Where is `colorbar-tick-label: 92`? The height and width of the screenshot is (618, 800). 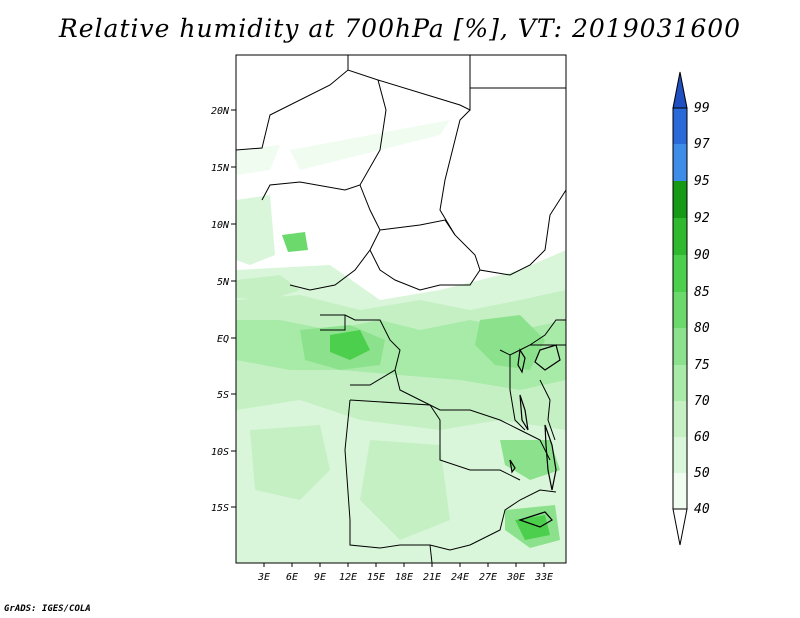 colorbar-tick-label: 92 is located at coordinates (702, 218).